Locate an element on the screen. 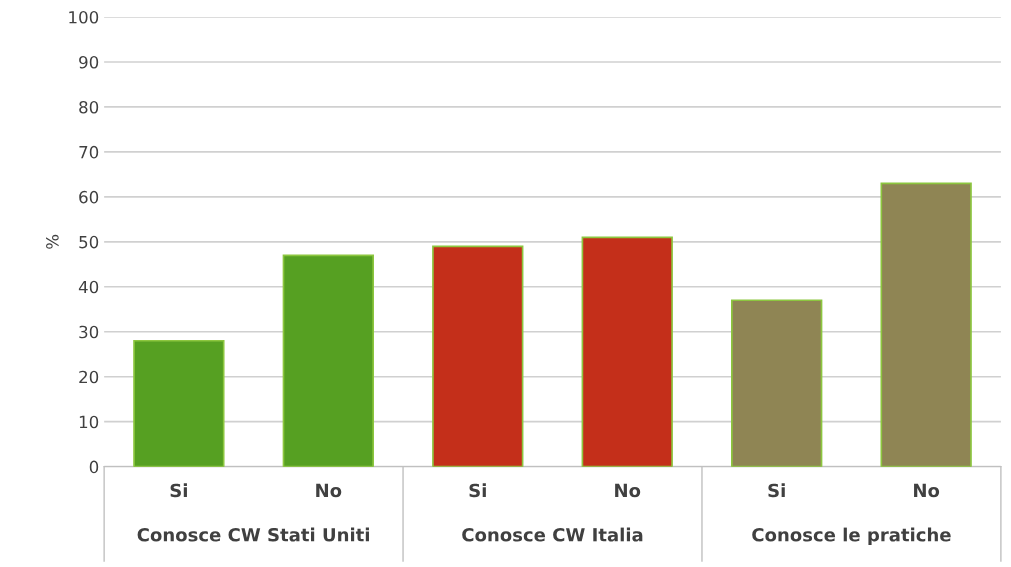 This screenshot has height=567, width=1011. y-tick-label: 100 is located at coordinates (84, 17).